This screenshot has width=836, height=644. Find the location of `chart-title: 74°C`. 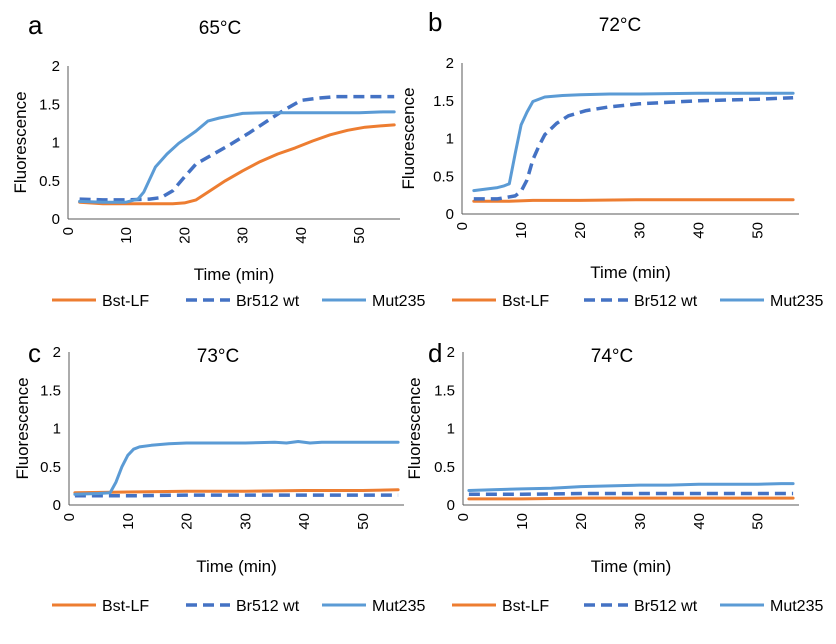

chart-title: 74°C is located at coordinates (612, 356).